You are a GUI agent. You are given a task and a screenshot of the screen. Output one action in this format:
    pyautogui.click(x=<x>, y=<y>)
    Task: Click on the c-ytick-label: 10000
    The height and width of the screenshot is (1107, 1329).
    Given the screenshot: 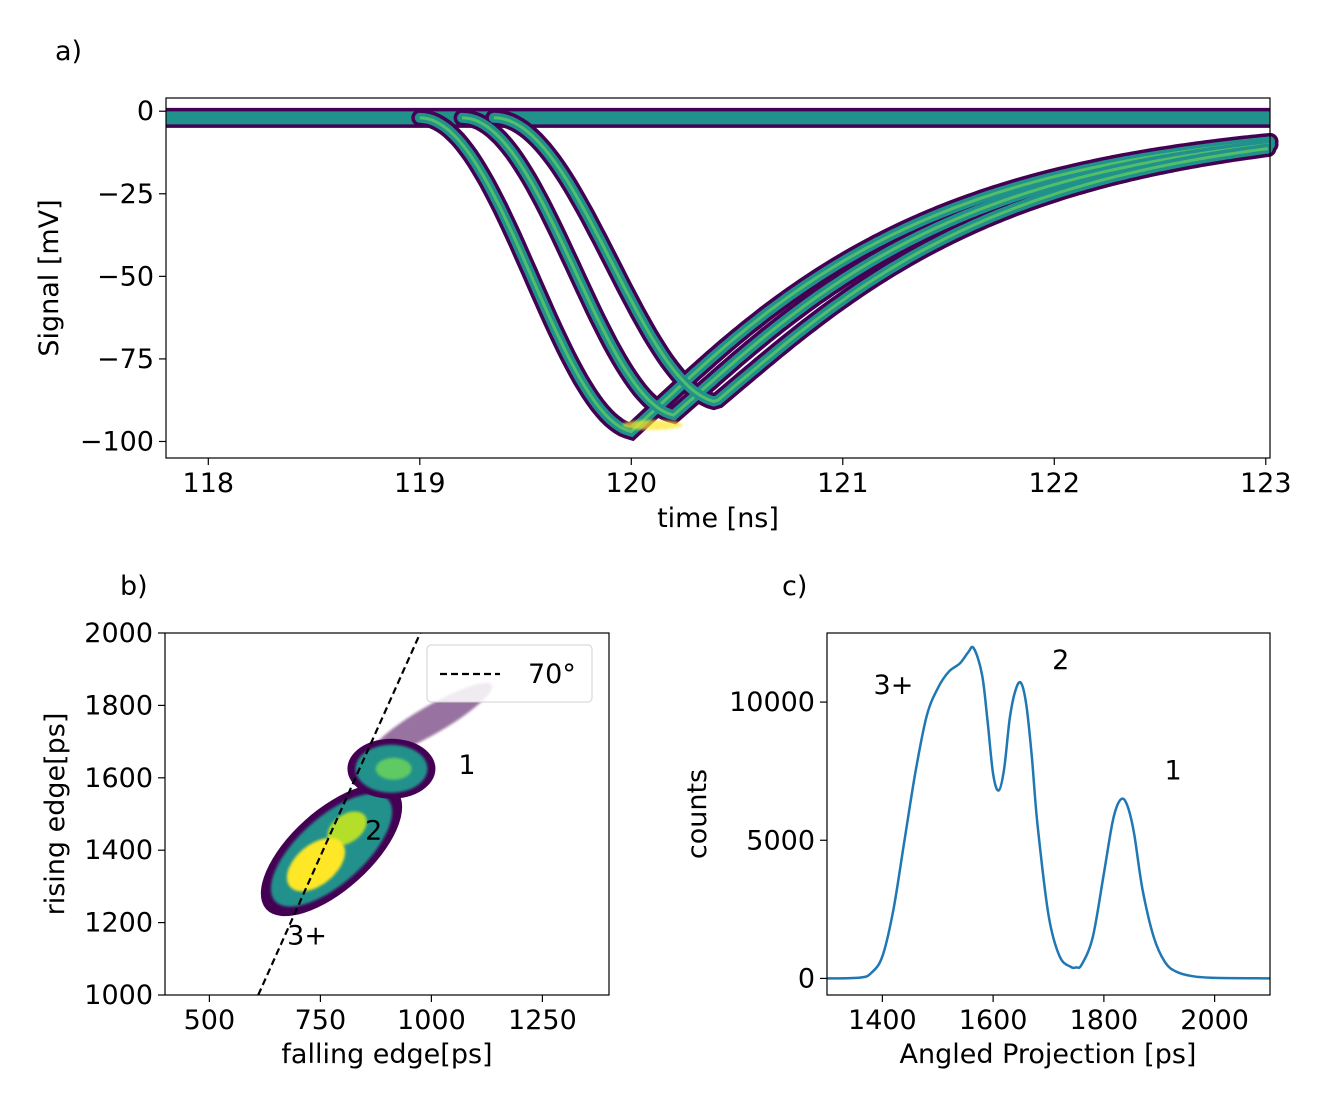 What is the action you would take?
    pyautogui.click(x=772, y=702)
    